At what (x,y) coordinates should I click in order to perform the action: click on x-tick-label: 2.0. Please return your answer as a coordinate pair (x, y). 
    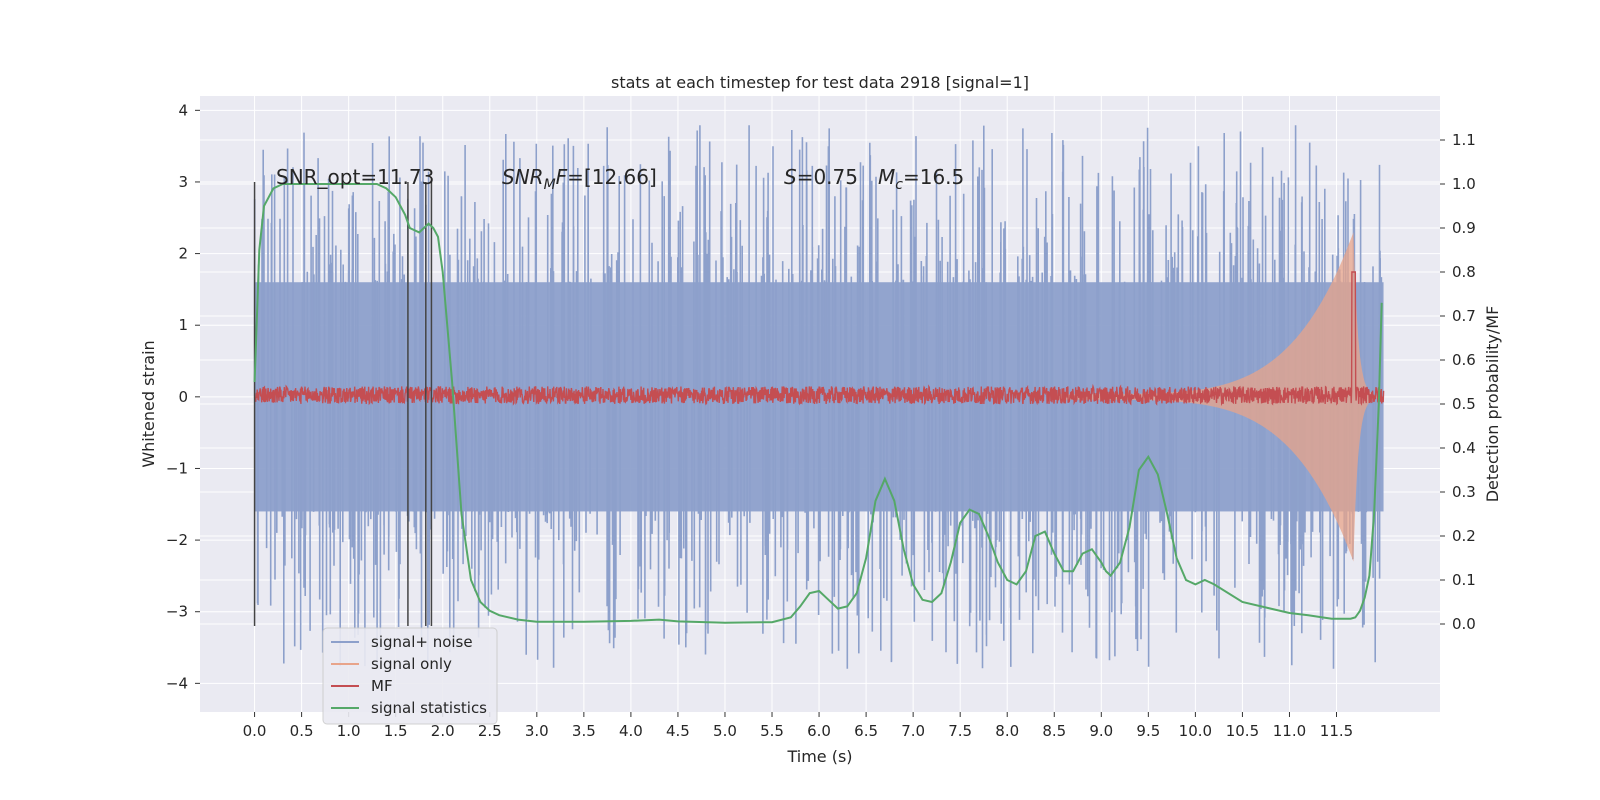
    Looking at the image, I should click on (443, 731).